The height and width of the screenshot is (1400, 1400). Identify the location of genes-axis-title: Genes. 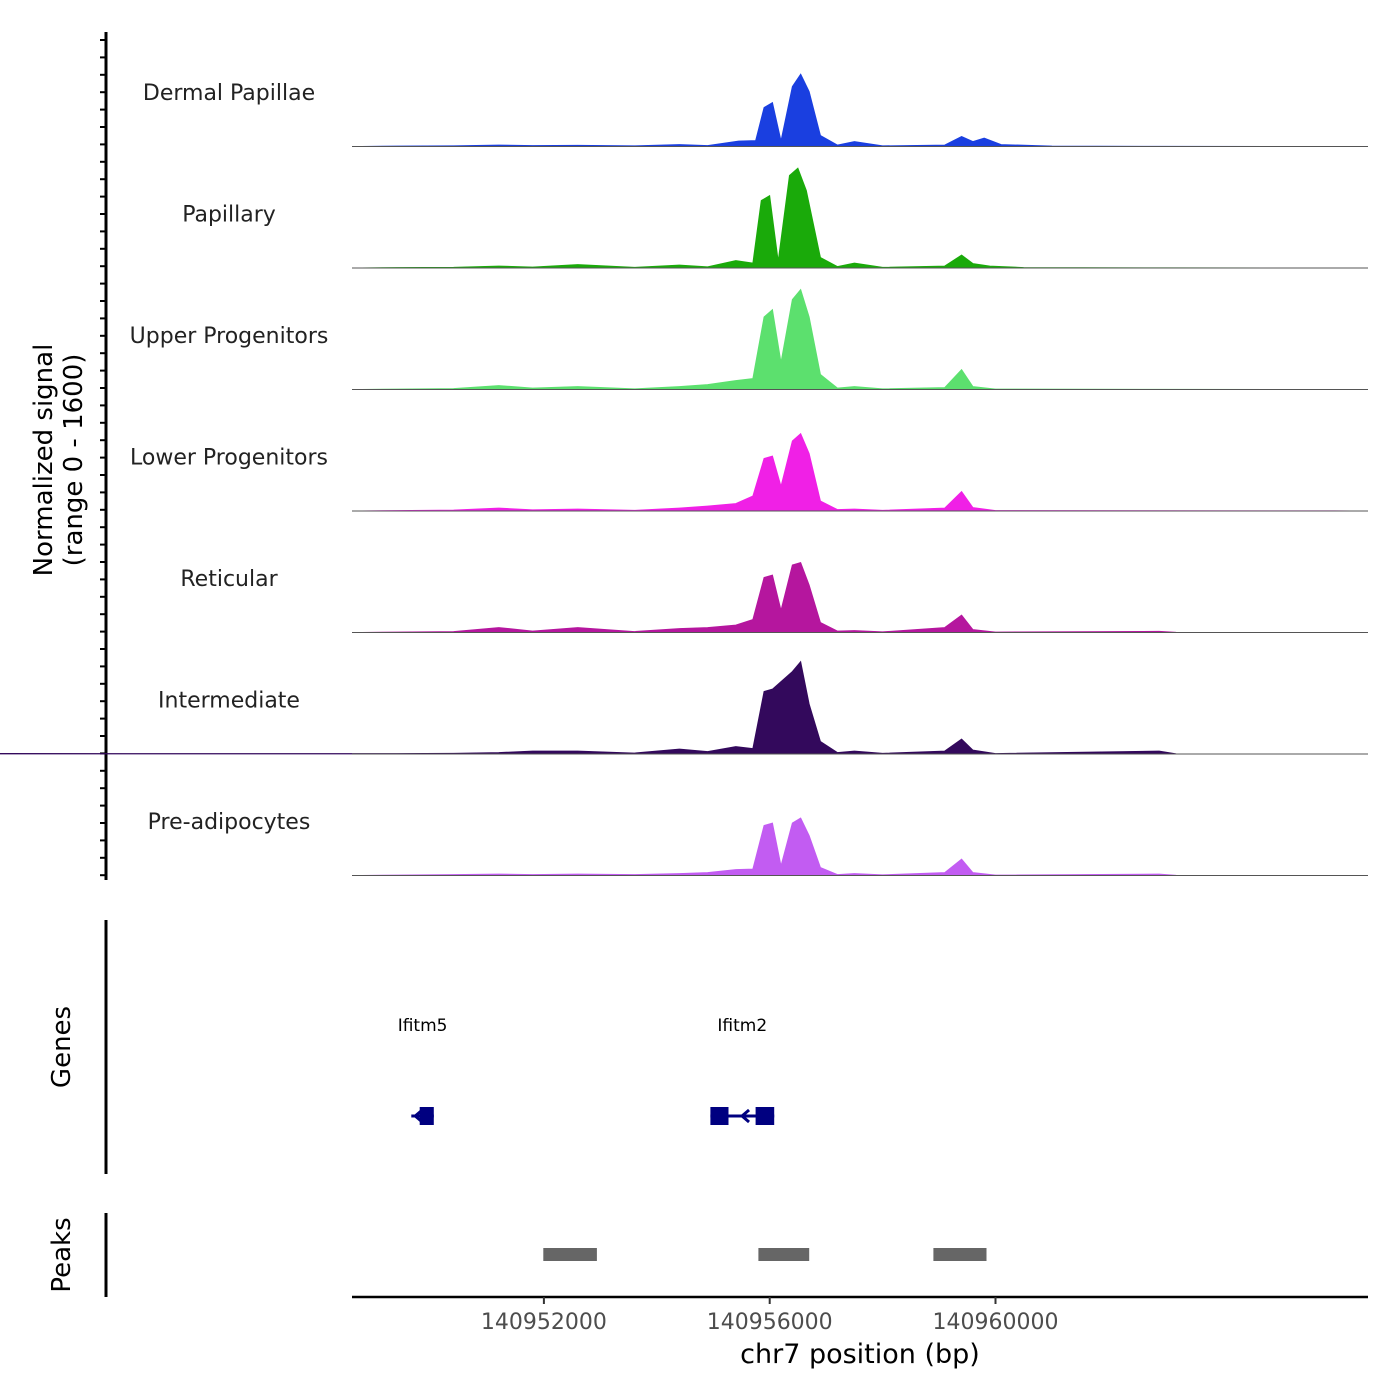
(62, 1047).